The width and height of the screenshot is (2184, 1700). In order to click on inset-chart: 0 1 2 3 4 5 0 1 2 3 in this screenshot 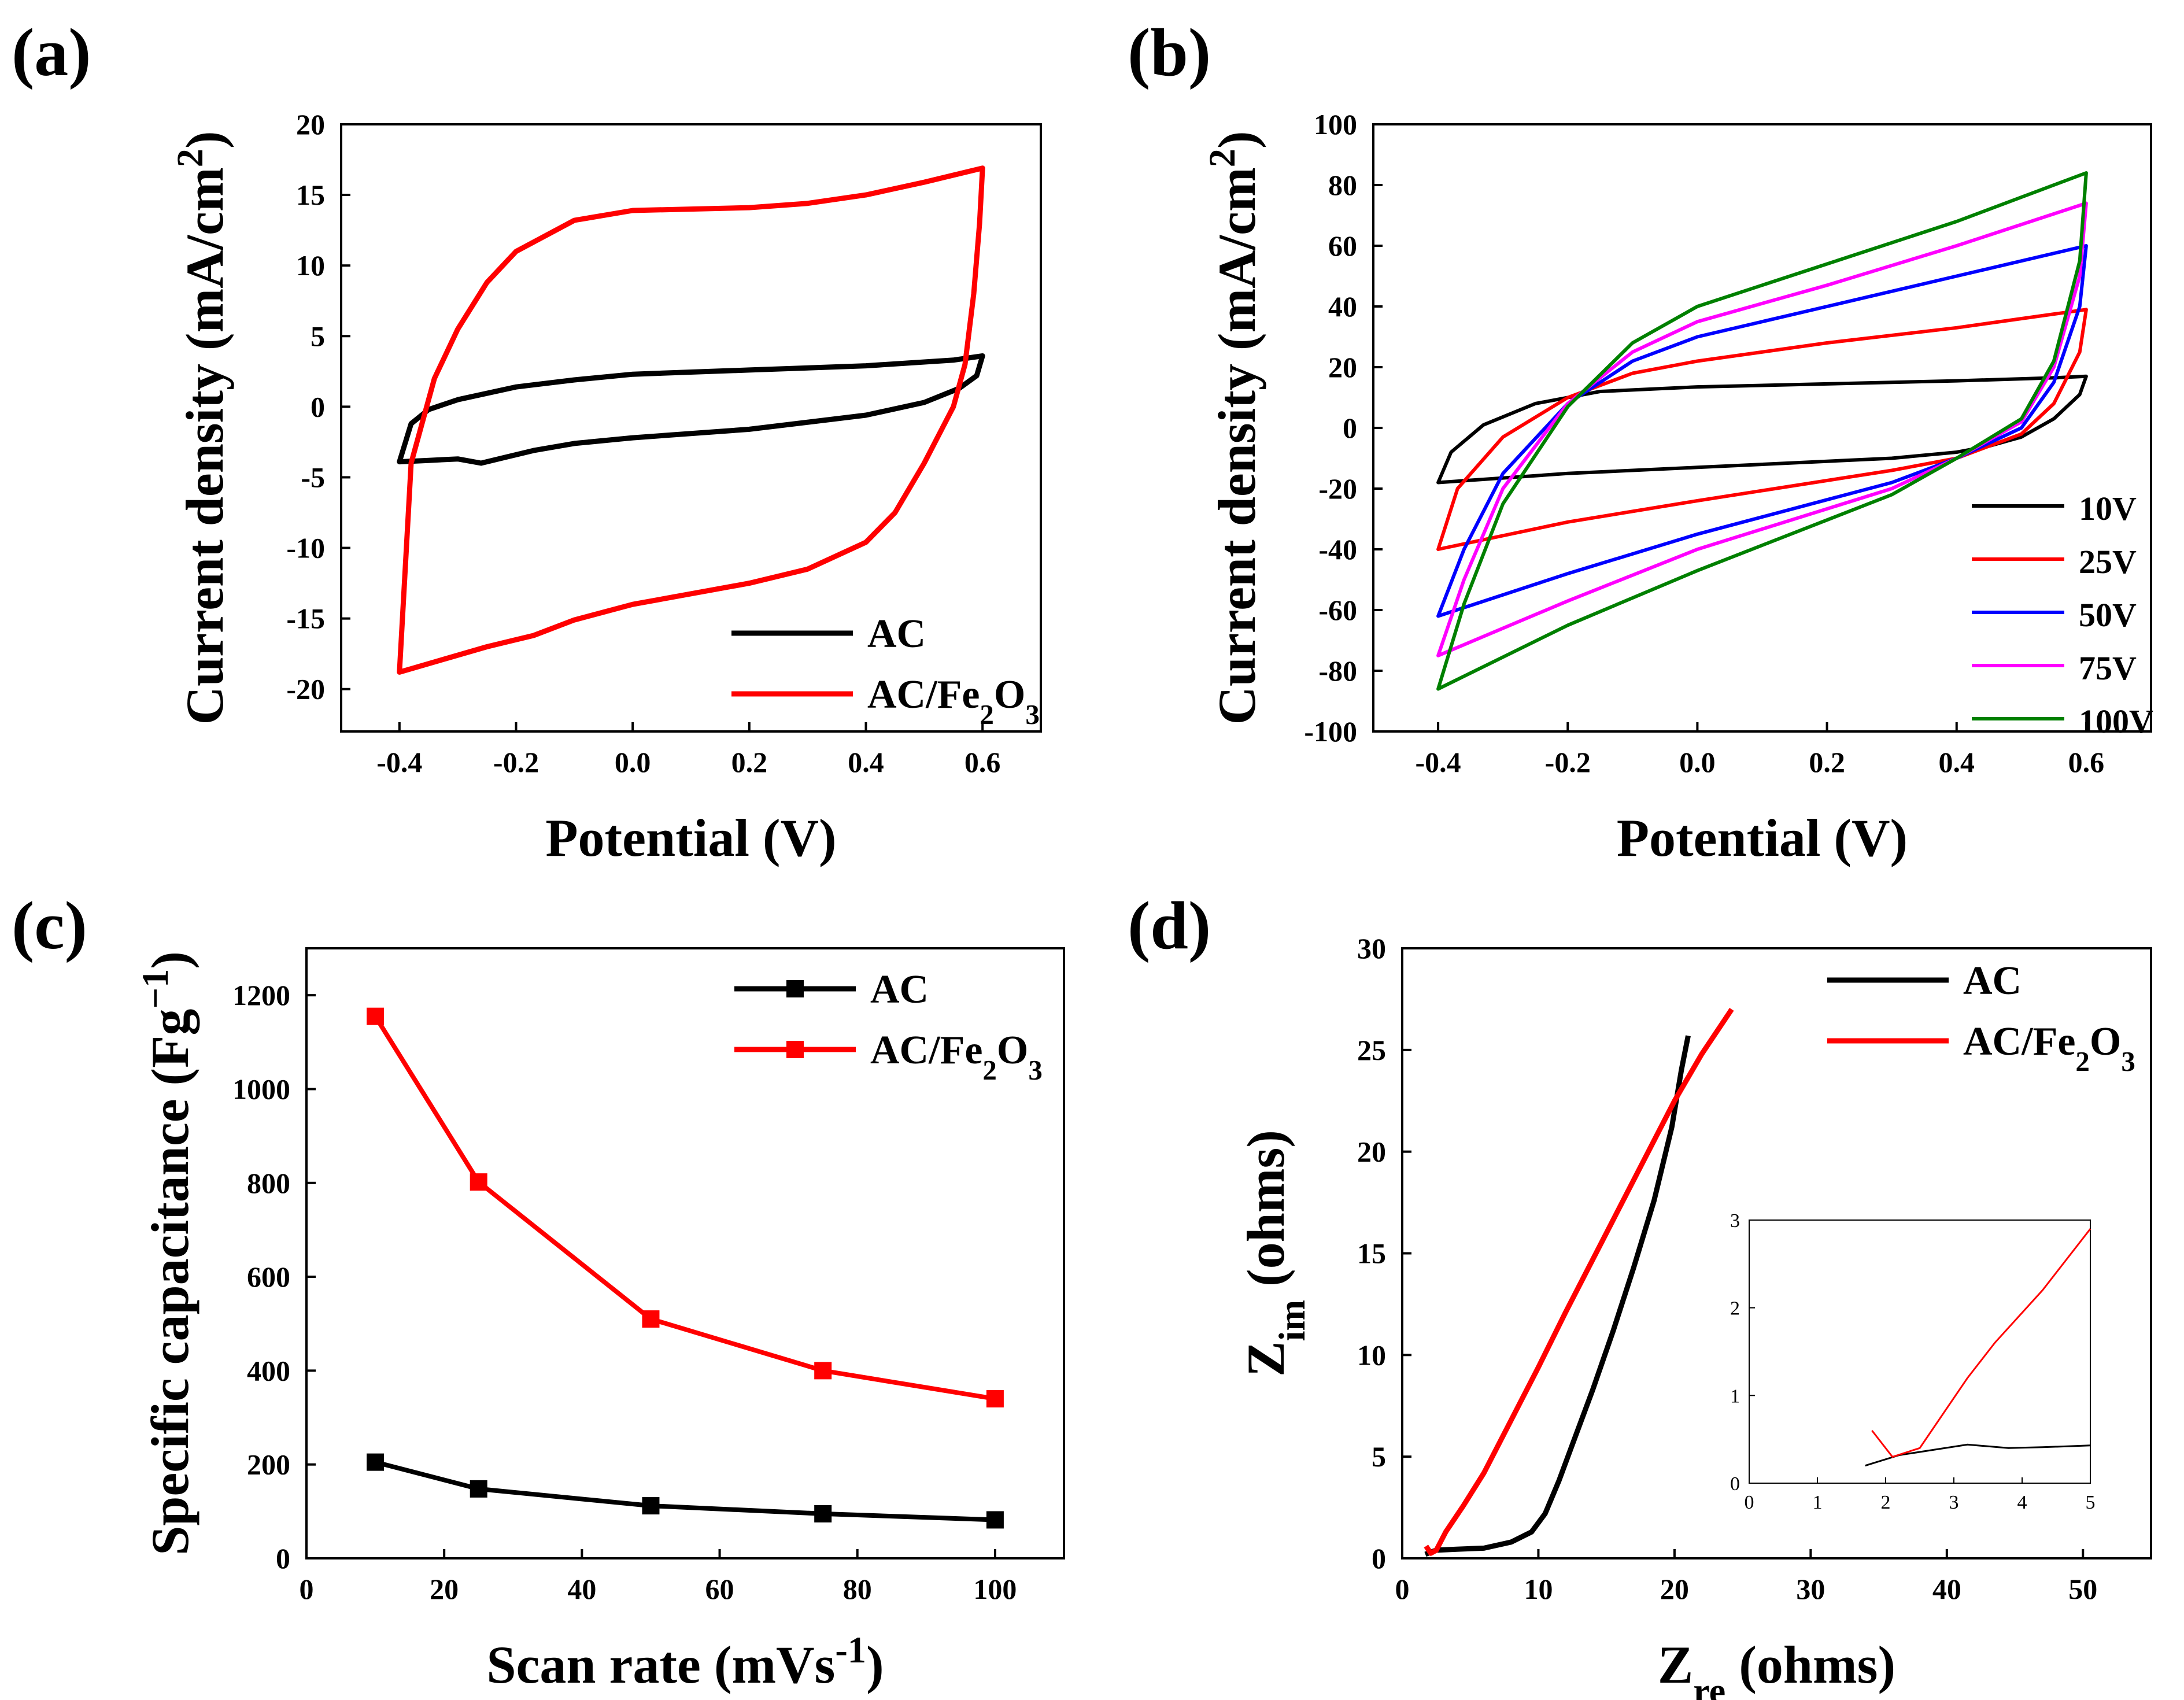, I will do `click(1913, 1361)`.